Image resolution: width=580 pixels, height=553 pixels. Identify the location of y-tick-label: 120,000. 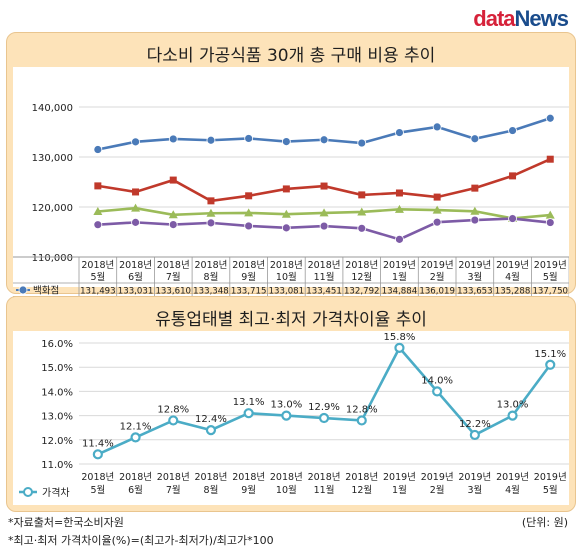
(52, 208).